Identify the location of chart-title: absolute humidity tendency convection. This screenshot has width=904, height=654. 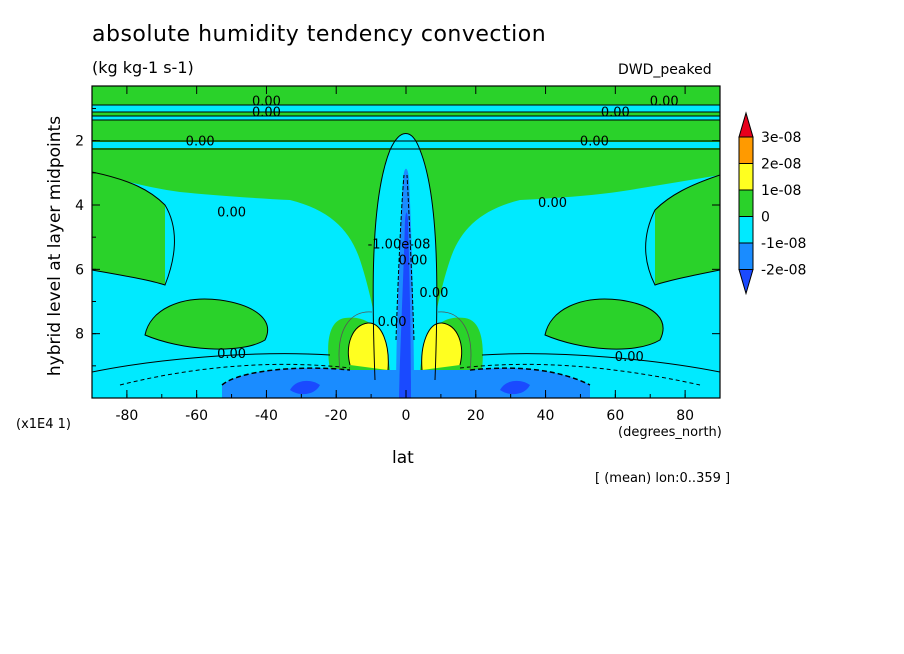
(319, 34).